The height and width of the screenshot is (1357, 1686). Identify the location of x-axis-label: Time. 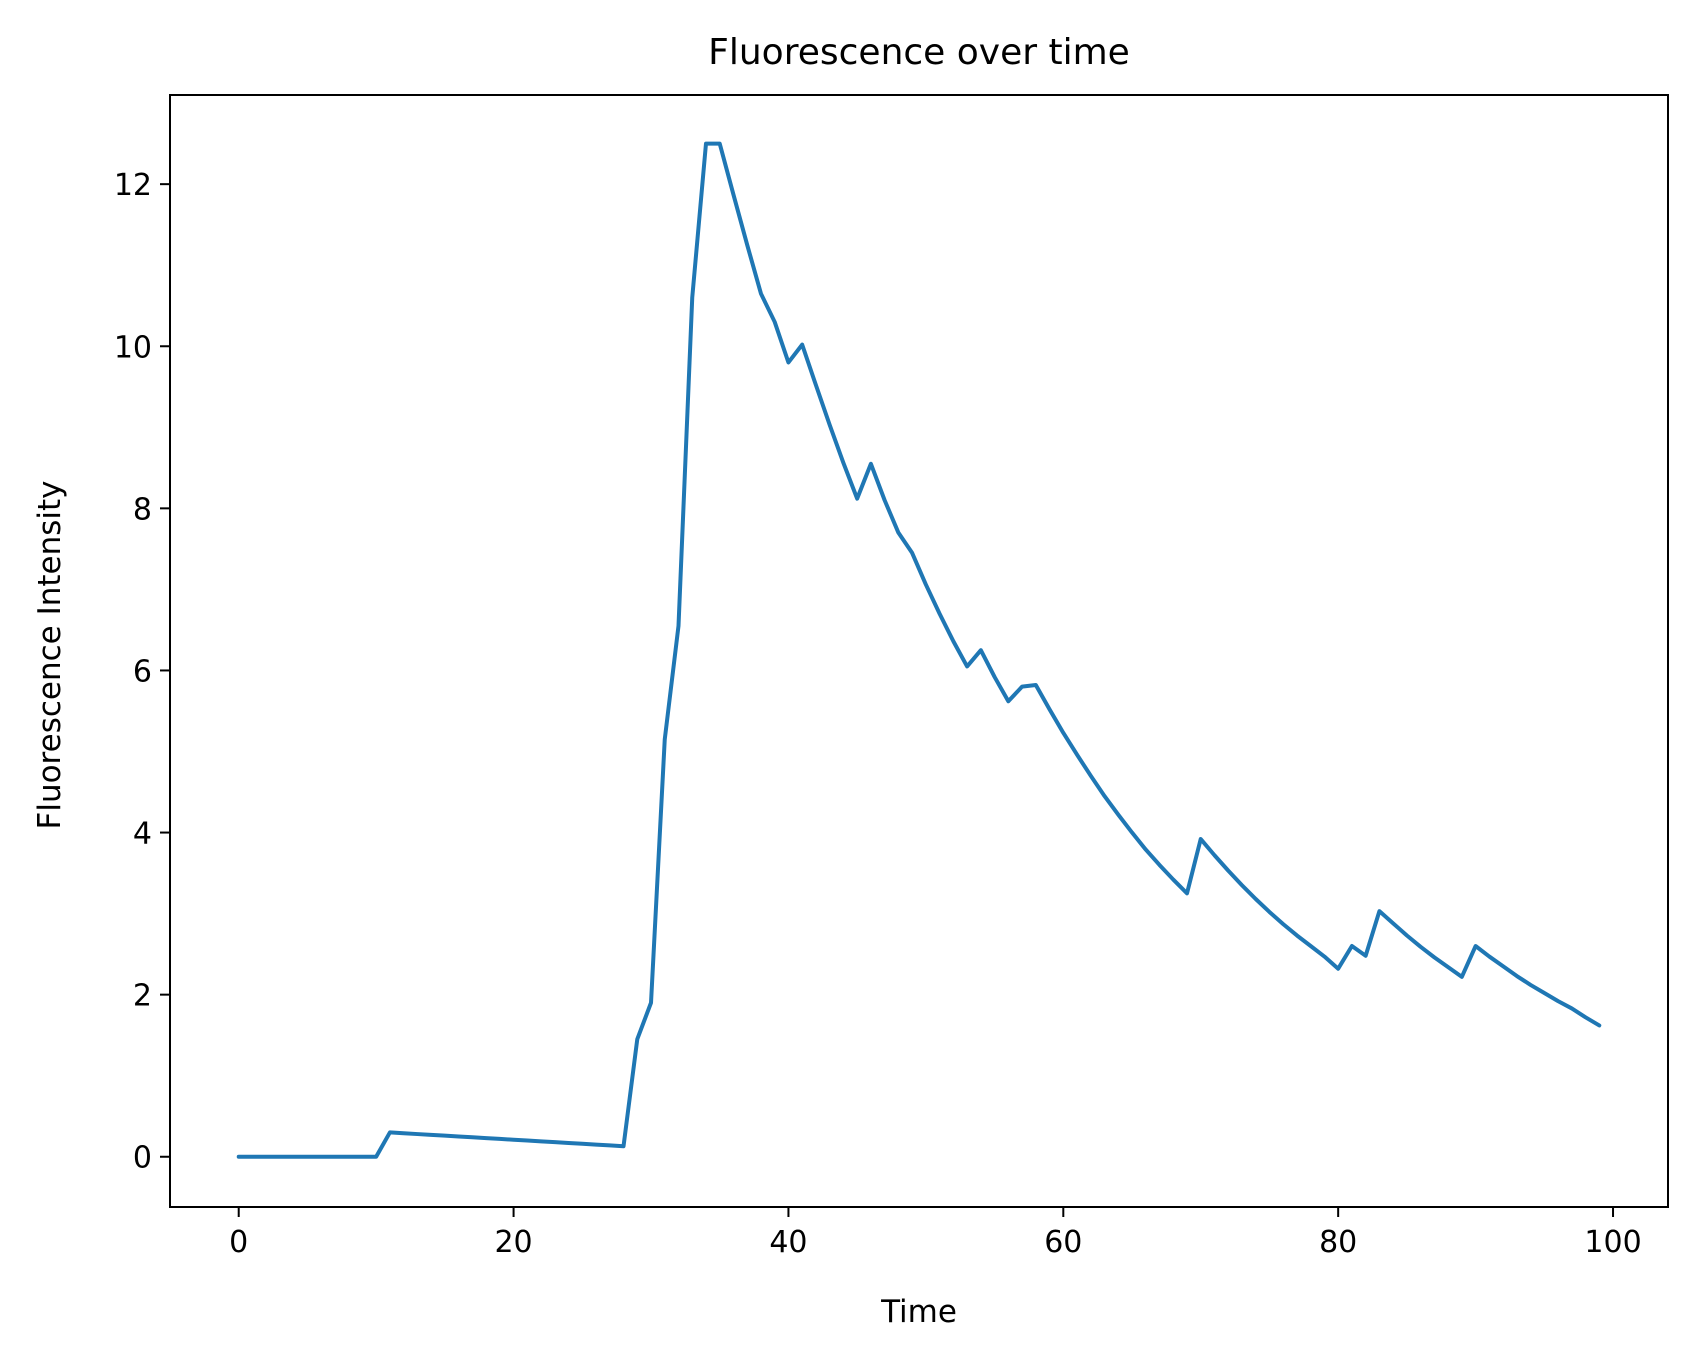
(918, 1312).